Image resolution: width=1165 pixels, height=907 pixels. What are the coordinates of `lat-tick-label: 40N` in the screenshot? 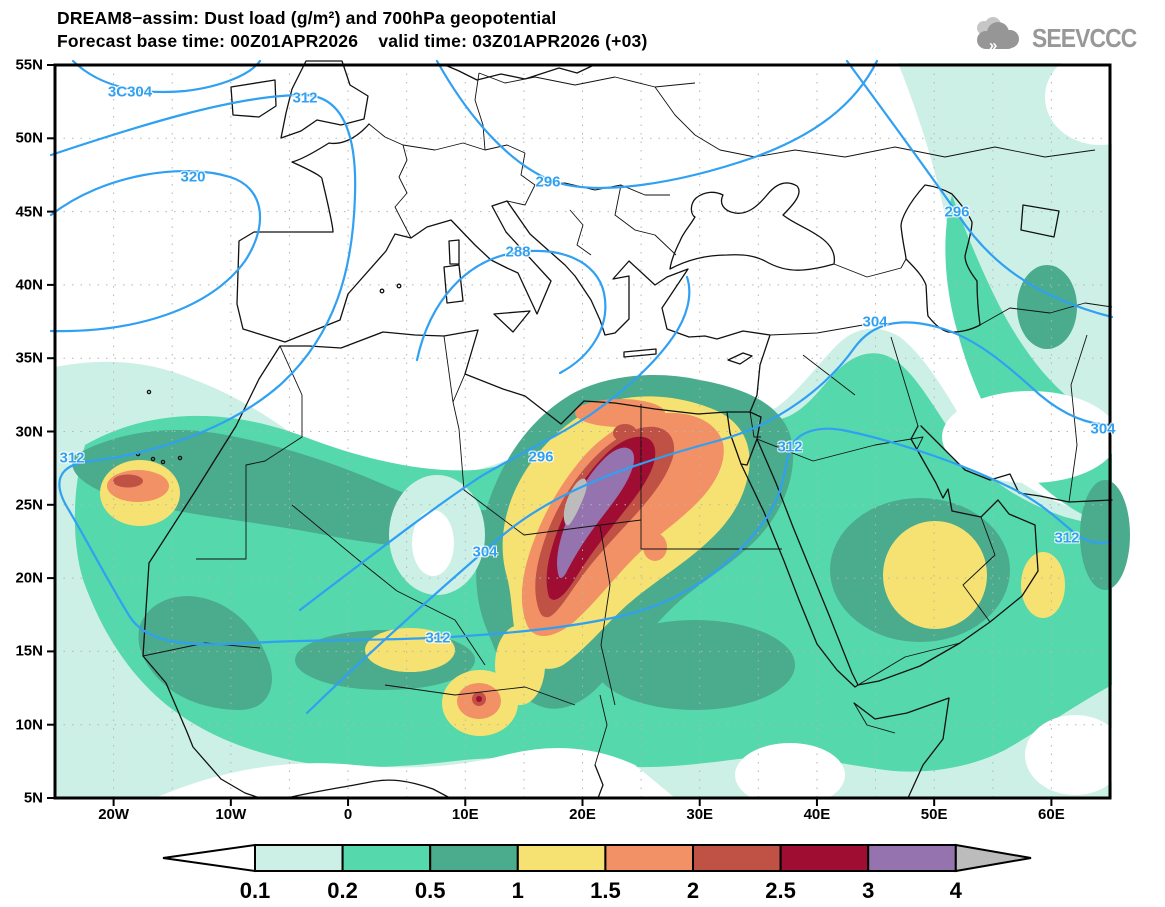 It's located at (29, 285).